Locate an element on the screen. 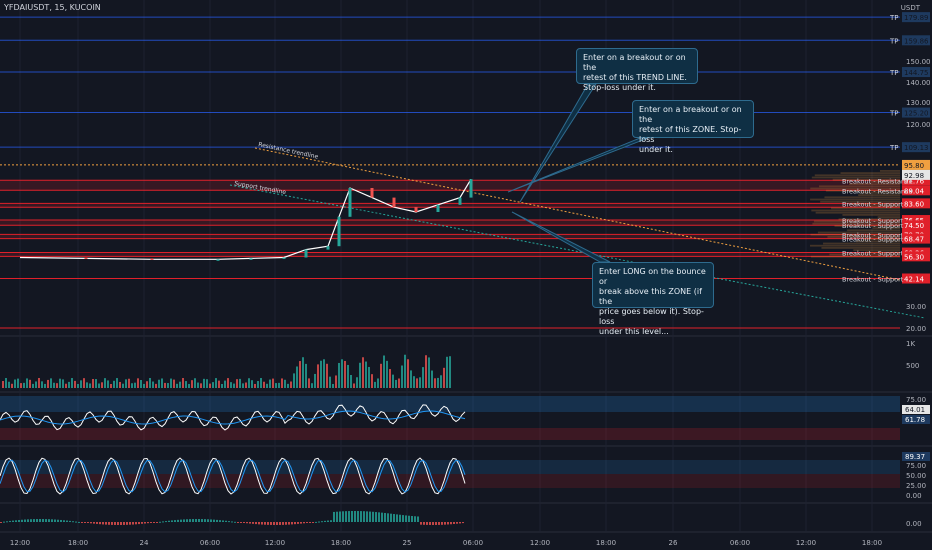 This screenshot has height=550, width=932. price-badge-label: Breakout - Resistance is located at coordinates (877, 191).